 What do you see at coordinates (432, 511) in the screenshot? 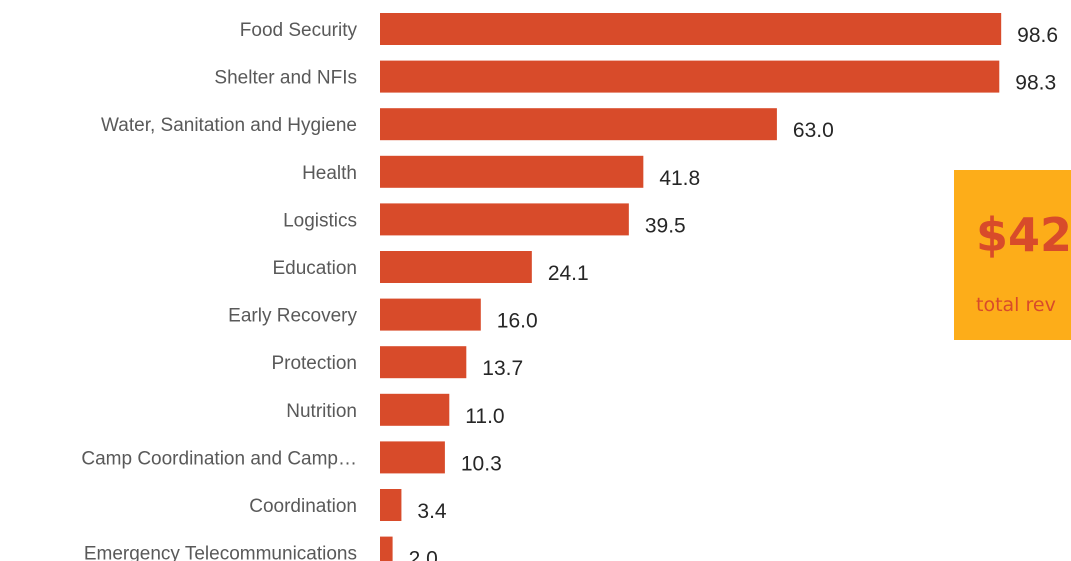
I see `data-label: 3.4` at bounding box center [432, 511].